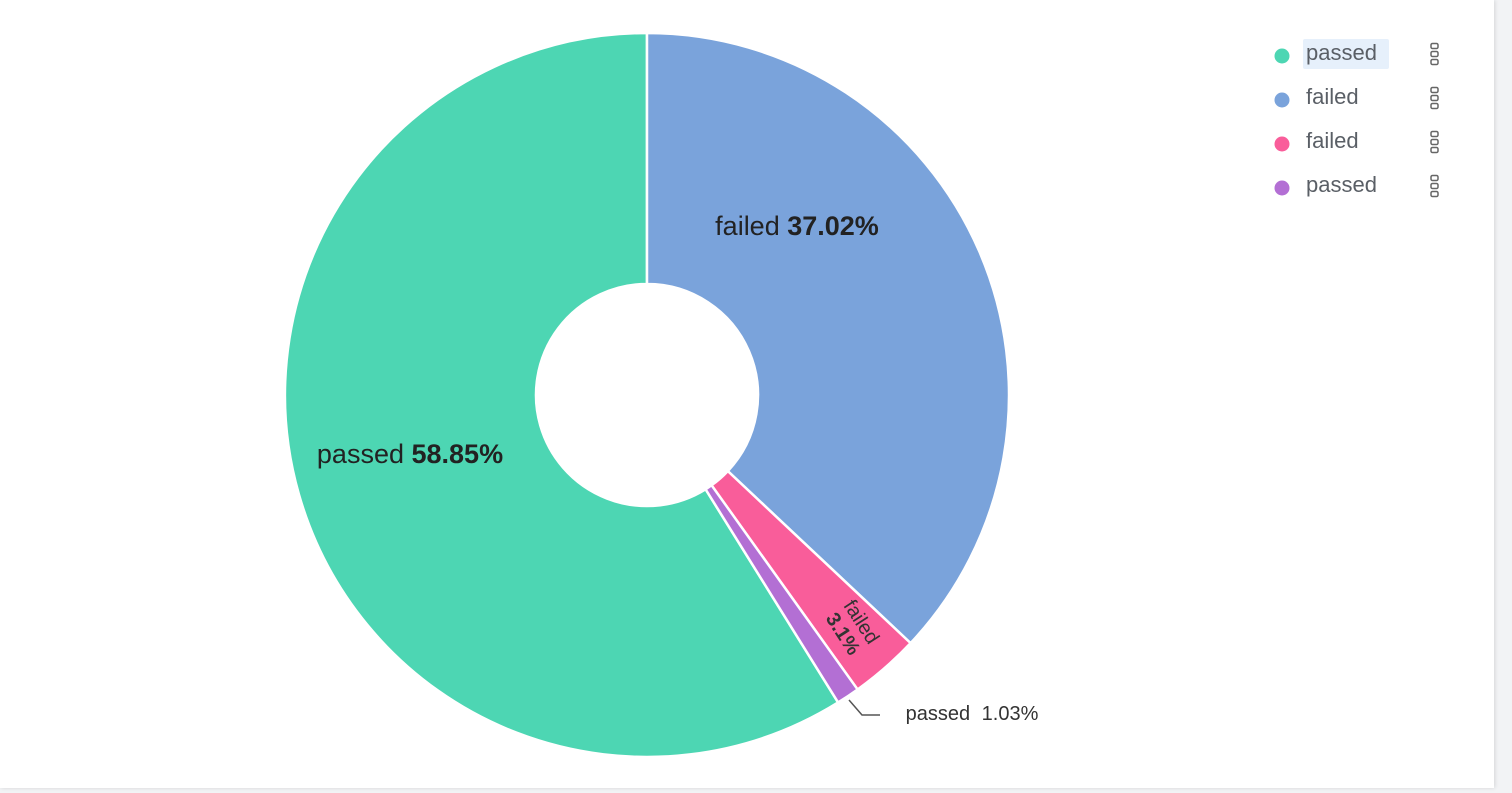  I want to click on slice-label: failed 37.02%, so click(797, 226).